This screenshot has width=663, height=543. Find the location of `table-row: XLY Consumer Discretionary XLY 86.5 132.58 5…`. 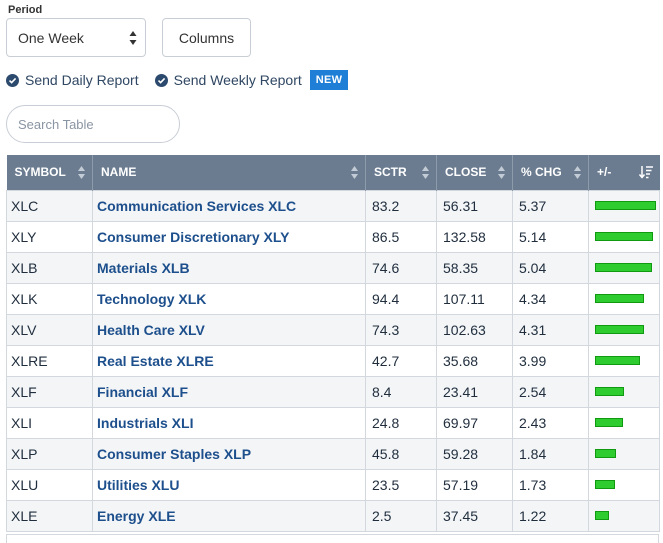

table-row: XLY Consumer Discretionary XLY 86.5 132.58 5… is located at coordinates (333, 236).